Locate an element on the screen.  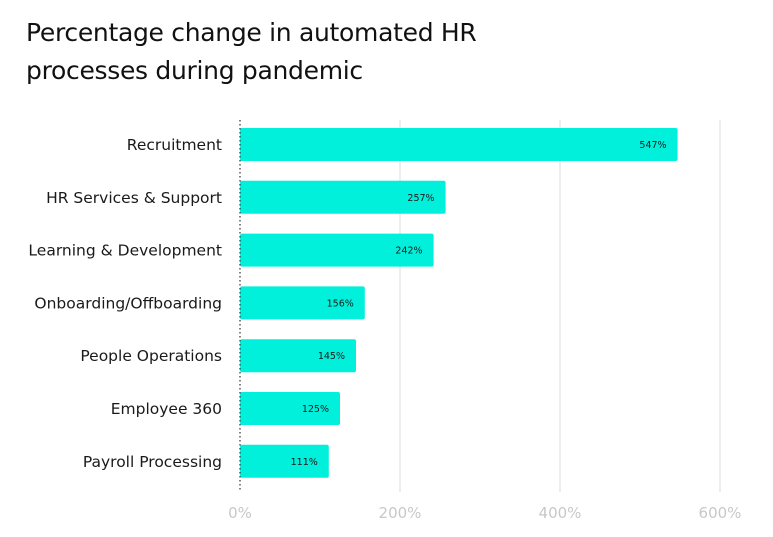
chart-title-line-1: Percentage change in automated HR is located at coordinates (251, 32).